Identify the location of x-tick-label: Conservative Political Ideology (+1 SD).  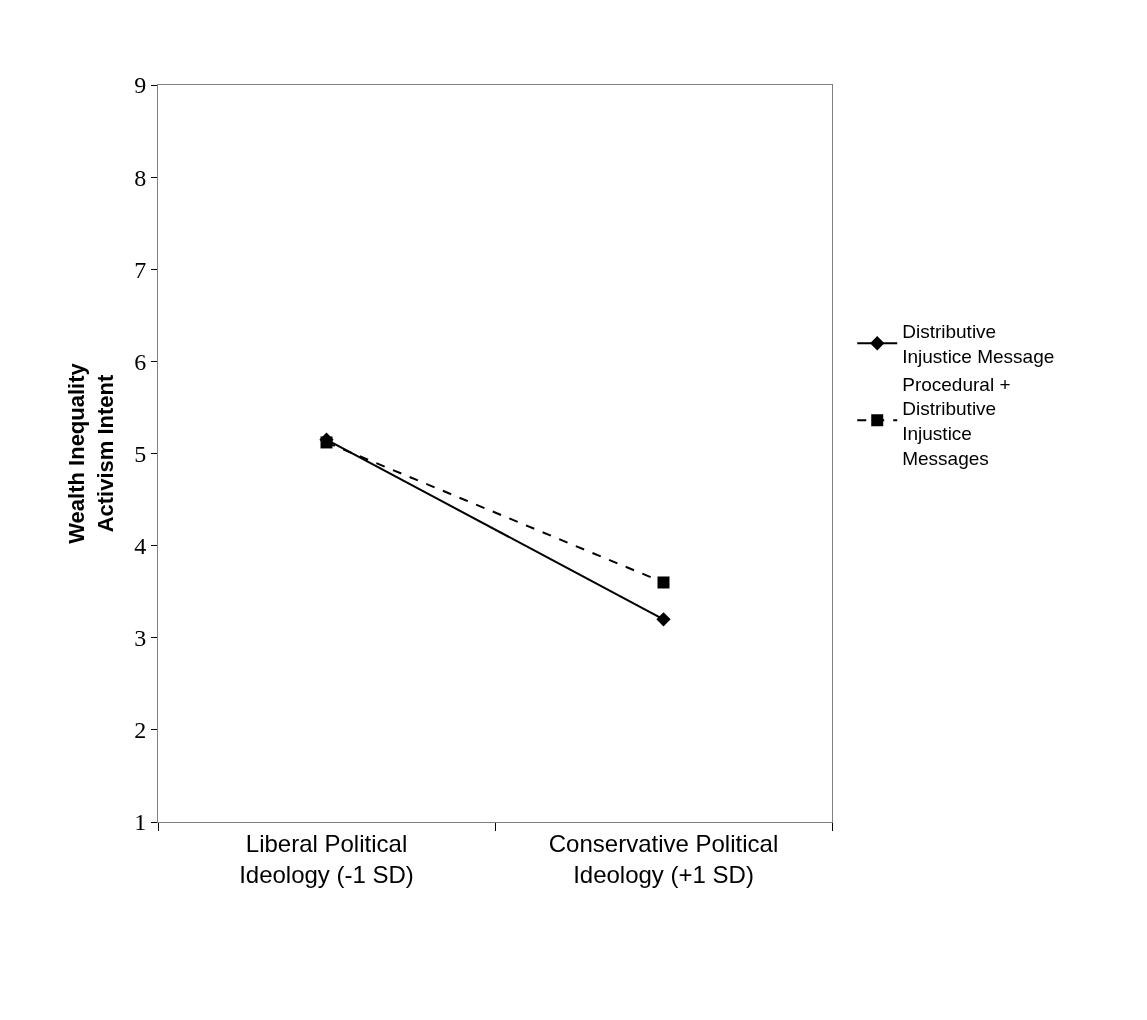
(663, 858).